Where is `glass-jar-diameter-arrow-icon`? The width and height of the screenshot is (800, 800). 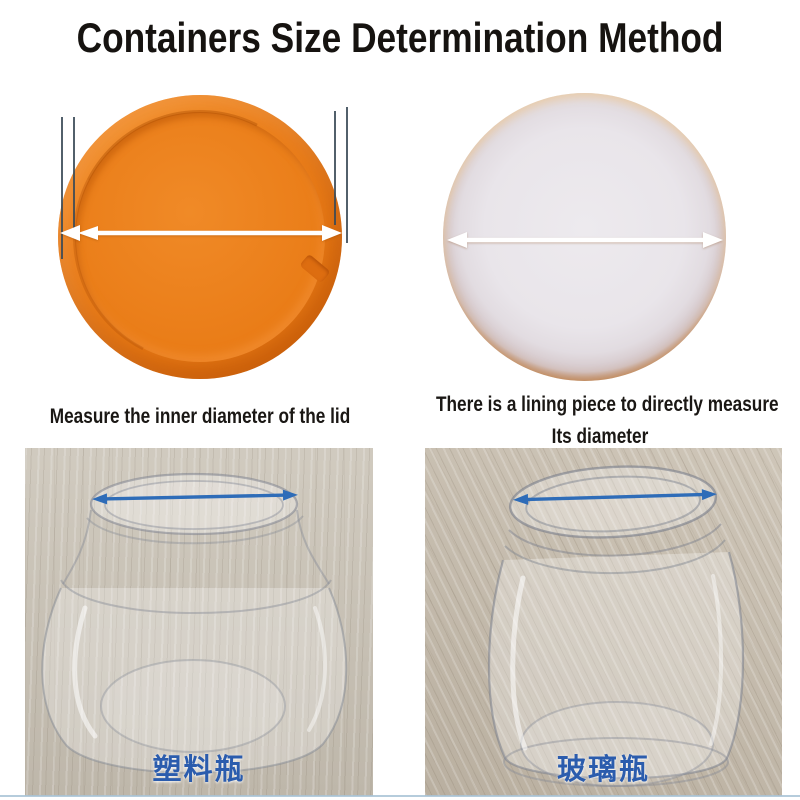 glass-jar-diameter-arrow-icon is located at coordinates (615, 497).